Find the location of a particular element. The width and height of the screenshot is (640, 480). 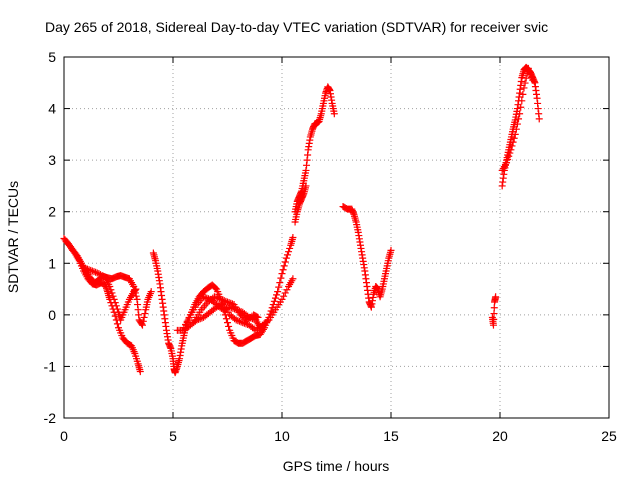

y-tick-label: 4 is located at coordinates (52, 109).